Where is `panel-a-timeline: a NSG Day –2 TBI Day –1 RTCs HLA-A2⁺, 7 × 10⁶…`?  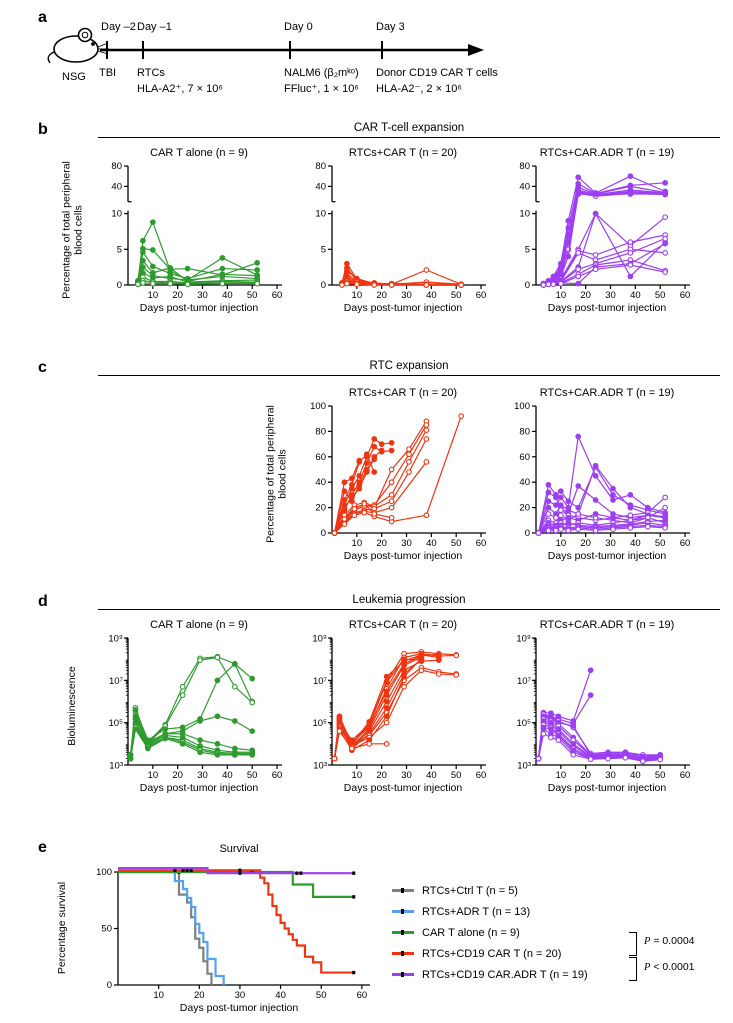
panel-a-timeline: a NSG Day –2 TBI Day –1 RTCs HLA-A2⁺, 7 × 10⁶… is located at coordinates (366, 62).